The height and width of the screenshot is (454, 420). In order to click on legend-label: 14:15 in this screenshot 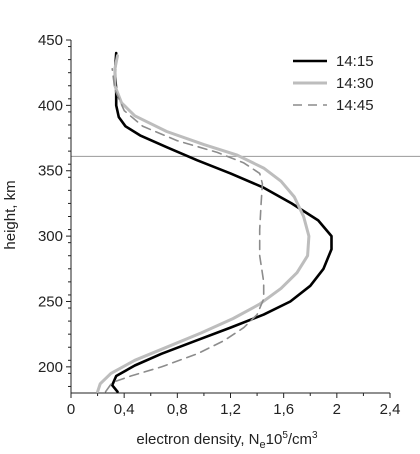, I will do `click(355, 61)`.